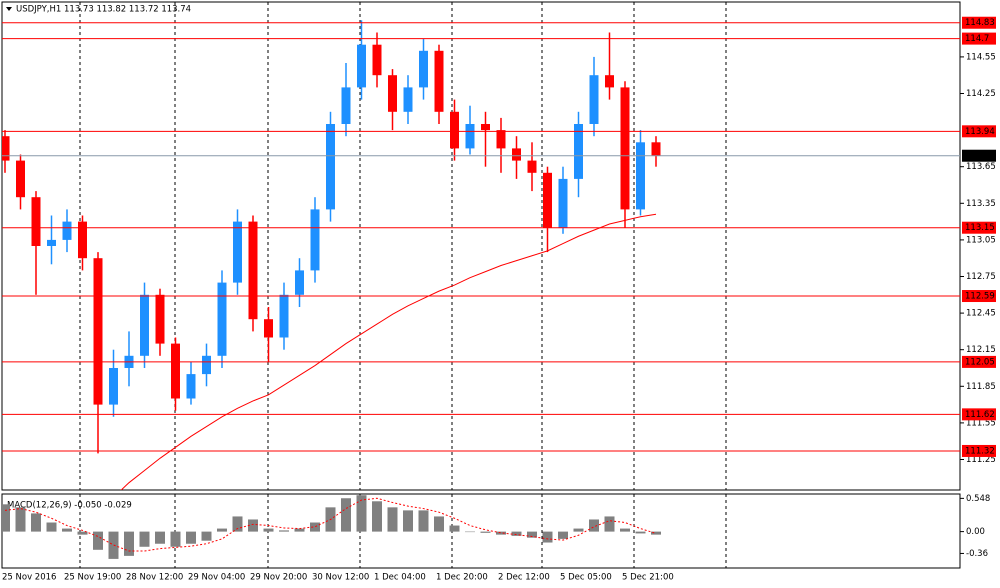 The width and height of the screenshot is (1000, 588). I want to click on level-label: 111.32, so click(980, 451).